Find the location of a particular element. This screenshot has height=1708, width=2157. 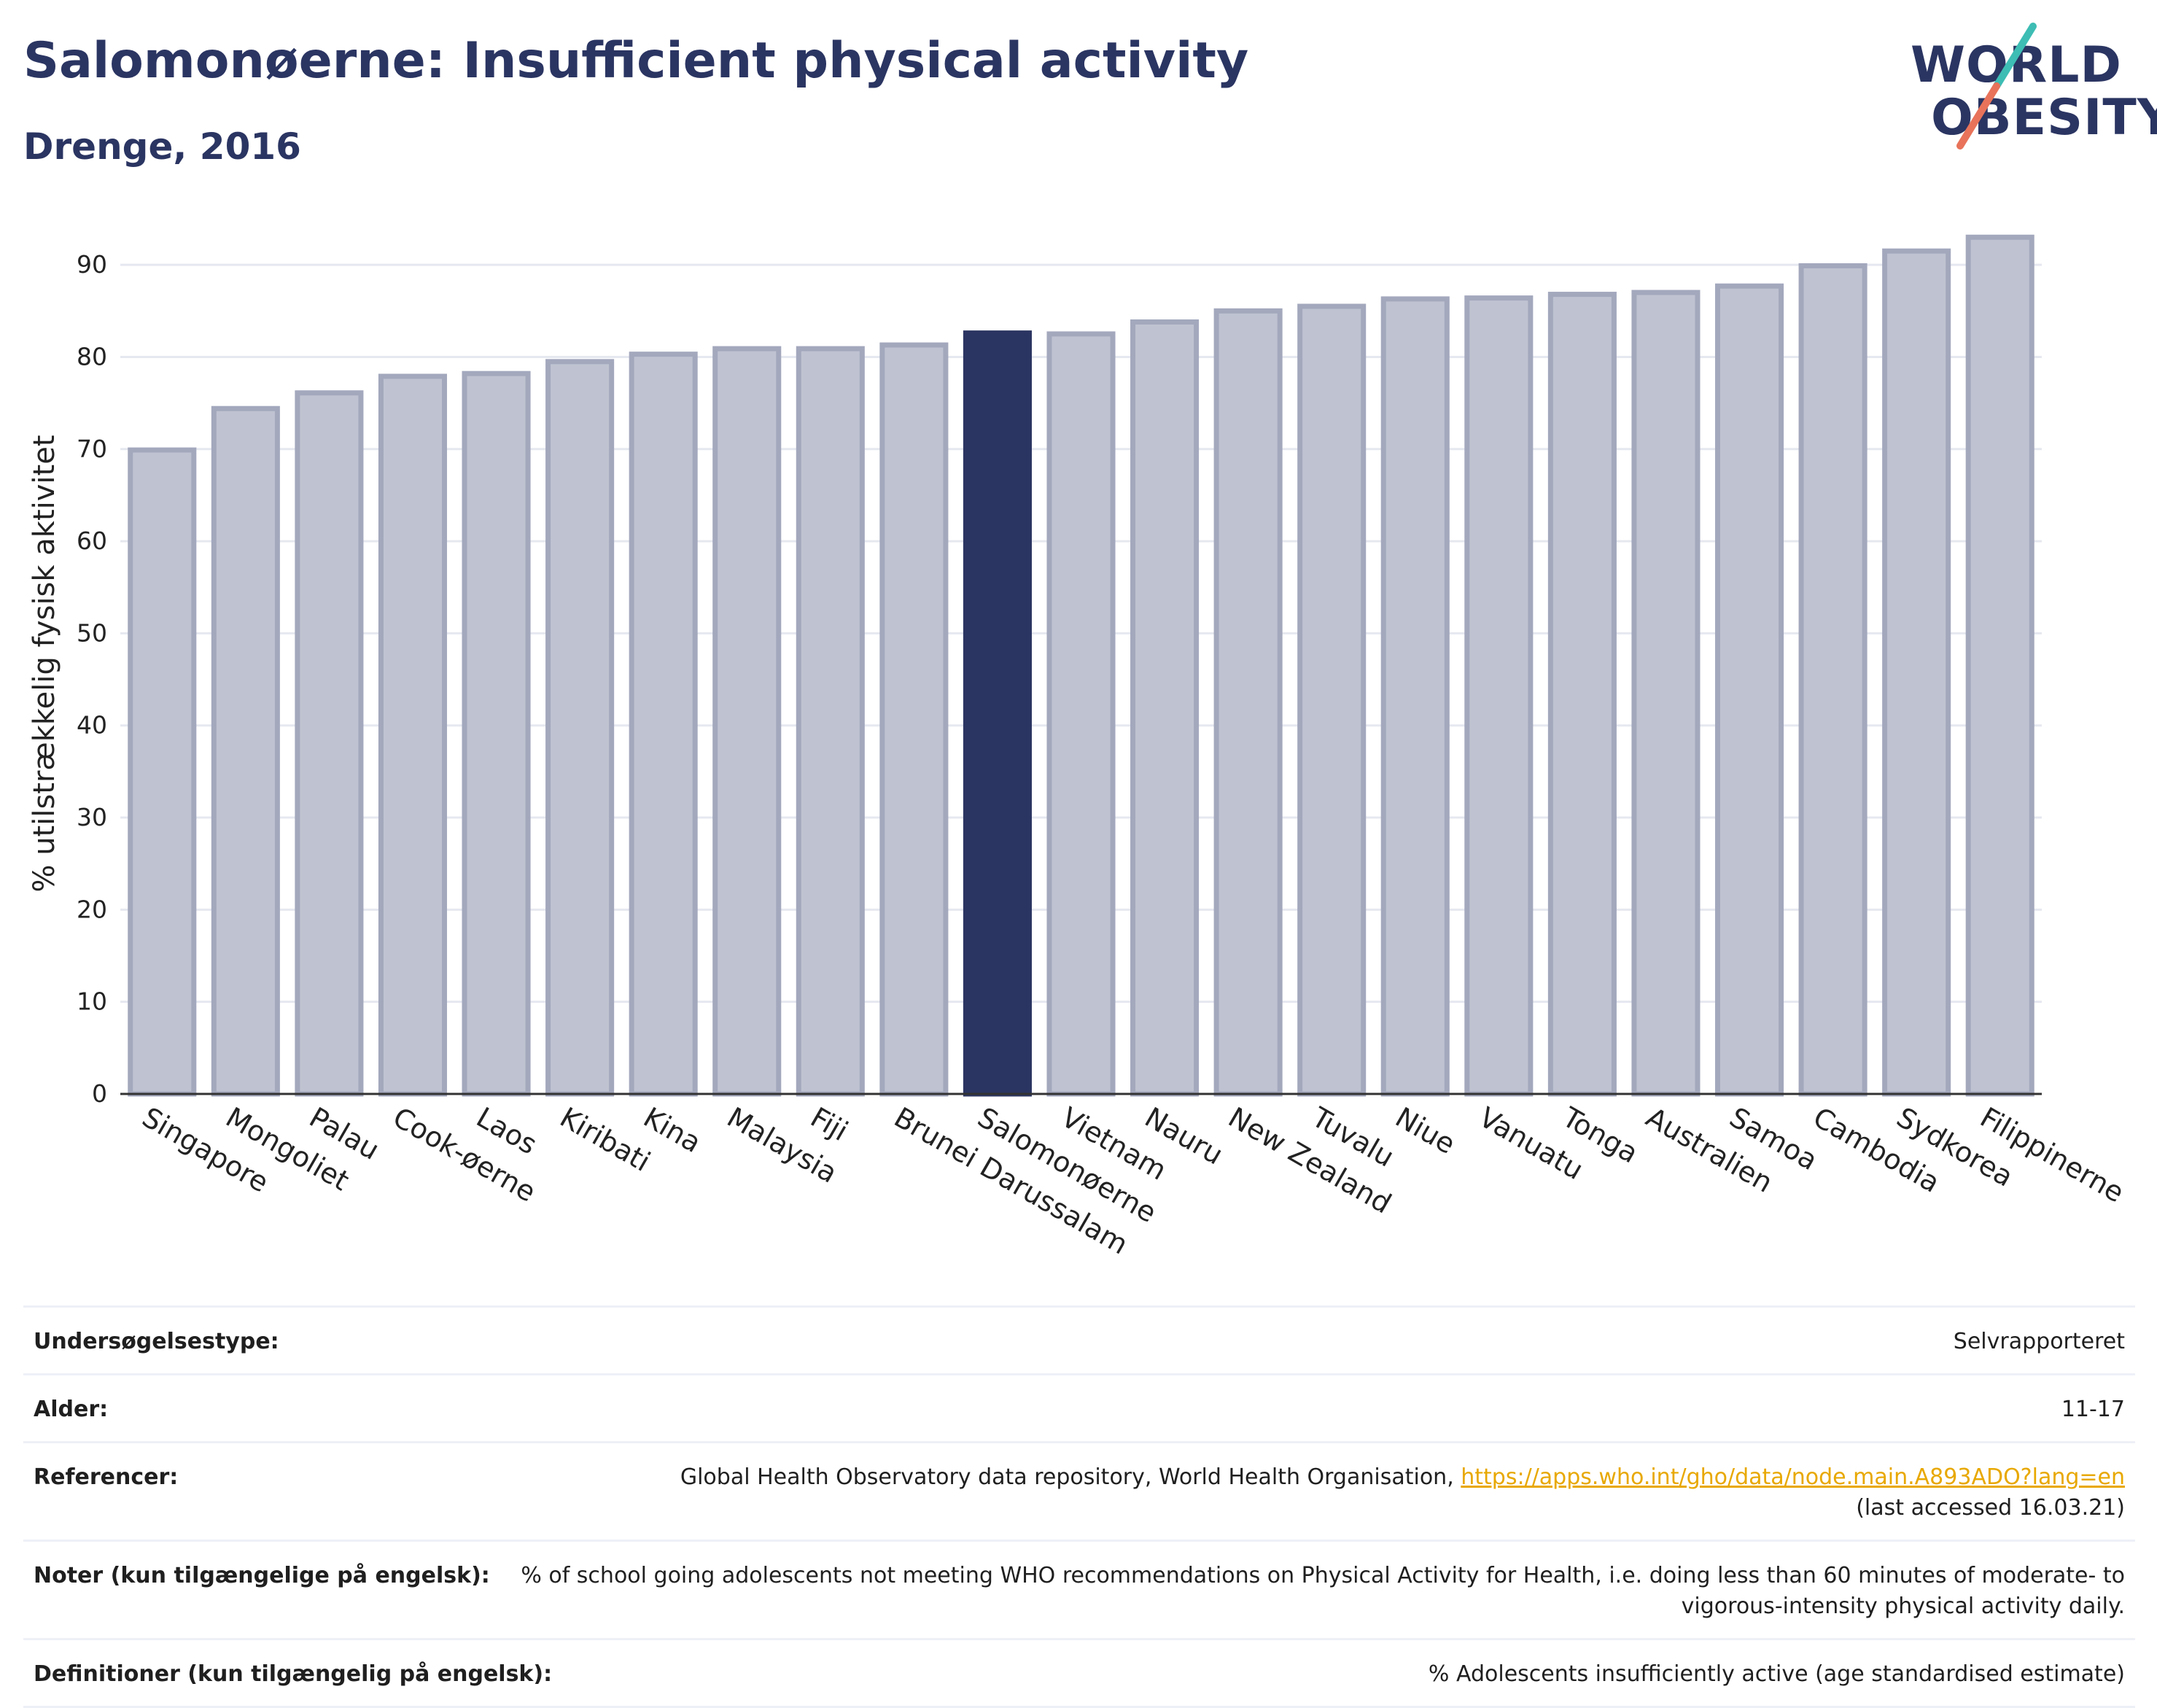

meta-row-survey-type: Undersøgelsestype: Selvrapporteret is located at coordinates (1079, 1341).